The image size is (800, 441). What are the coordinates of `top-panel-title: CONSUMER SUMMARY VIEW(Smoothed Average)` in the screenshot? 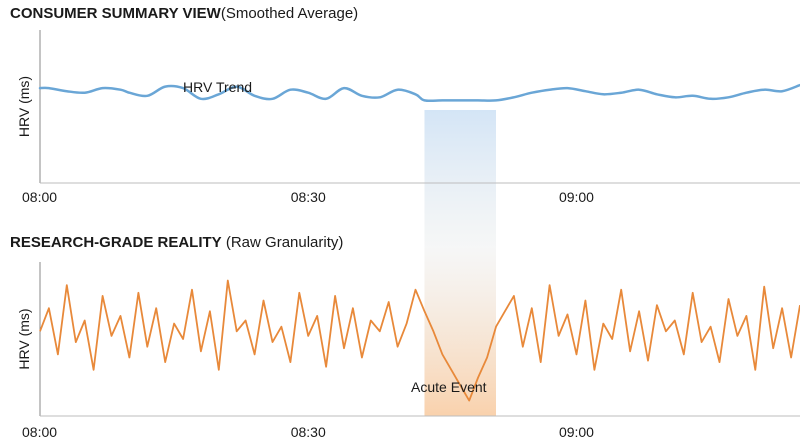 It's located at (184, 13).